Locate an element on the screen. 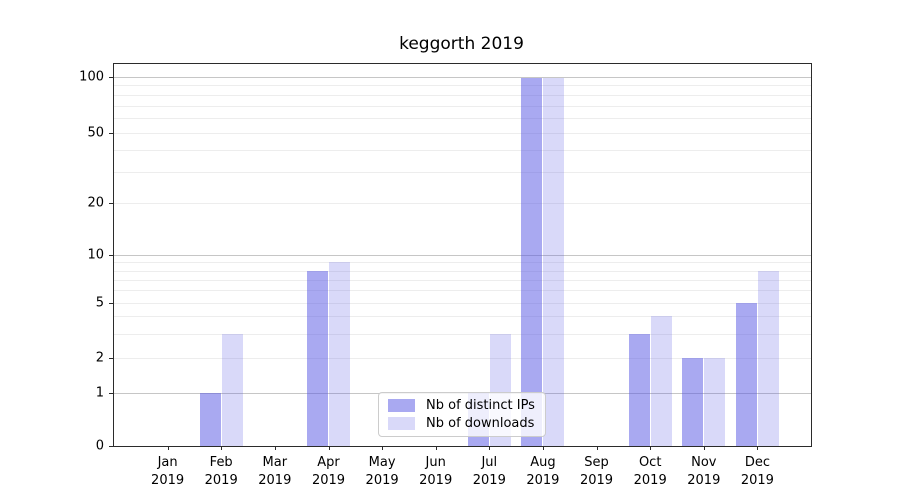  bar-apr-downloads is located at coordinates (339, 354).